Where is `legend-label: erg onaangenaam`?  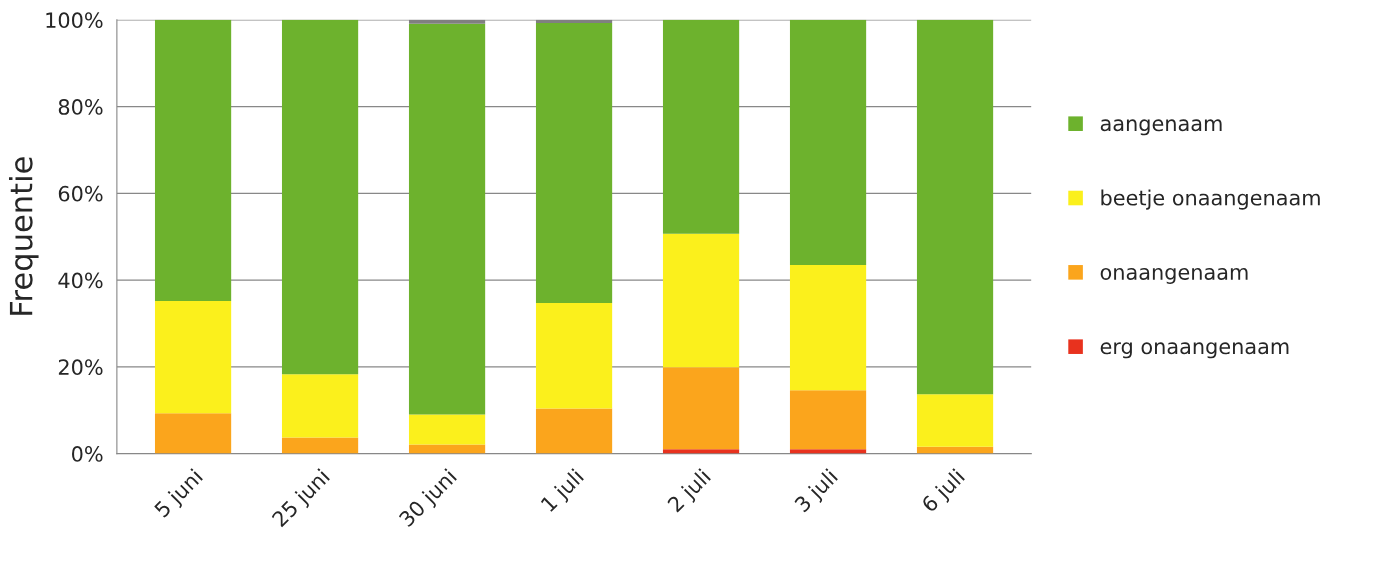 legend-label: erg onaangenaam is located at coordinates (1194, 350).